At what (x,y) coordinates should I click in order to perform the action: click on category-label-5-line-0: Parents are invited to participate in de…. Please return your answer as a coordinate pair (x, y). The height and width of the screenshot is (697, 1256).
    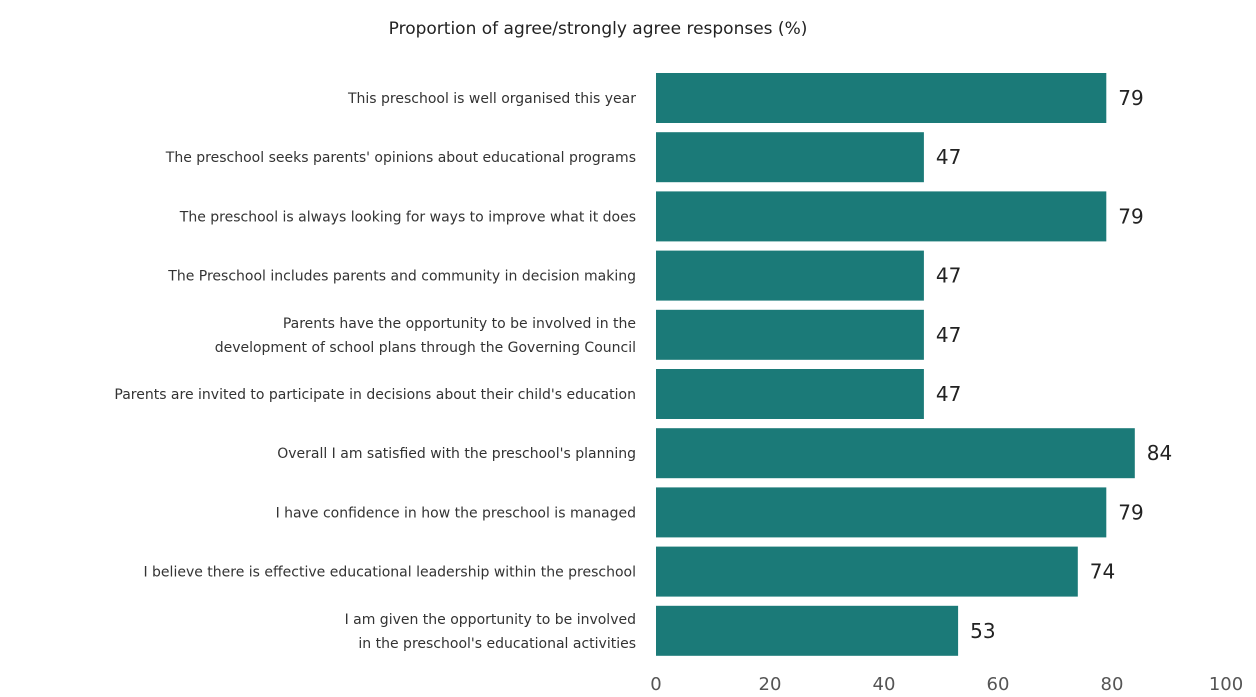
    Looking at the image, I should click on (375, 395).